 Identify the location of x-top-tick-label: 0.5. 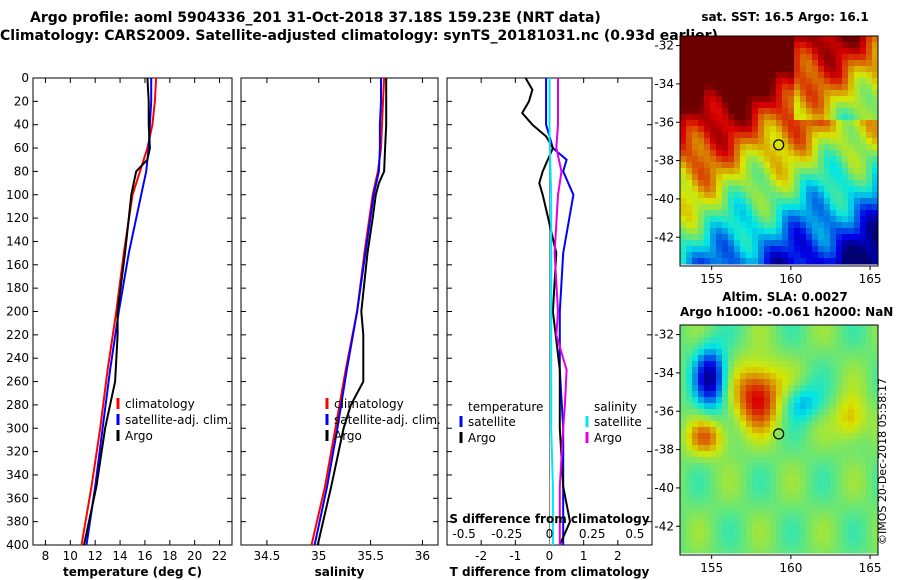
(634, 534).